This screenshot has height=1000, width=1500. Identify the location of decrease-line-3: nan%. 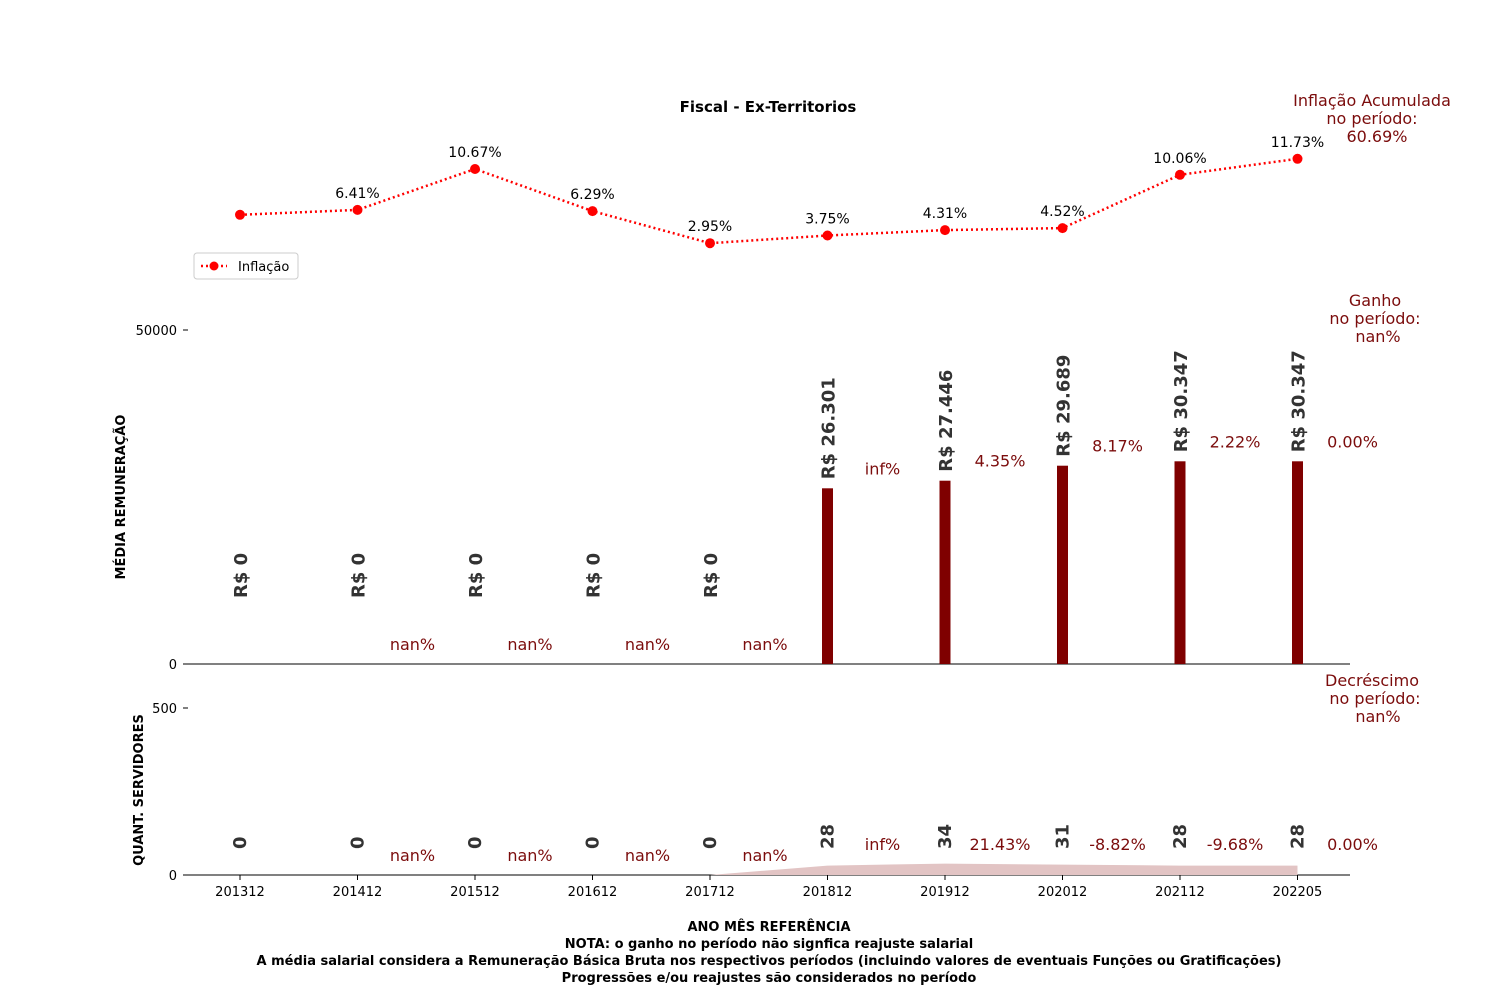
(1377, 716).